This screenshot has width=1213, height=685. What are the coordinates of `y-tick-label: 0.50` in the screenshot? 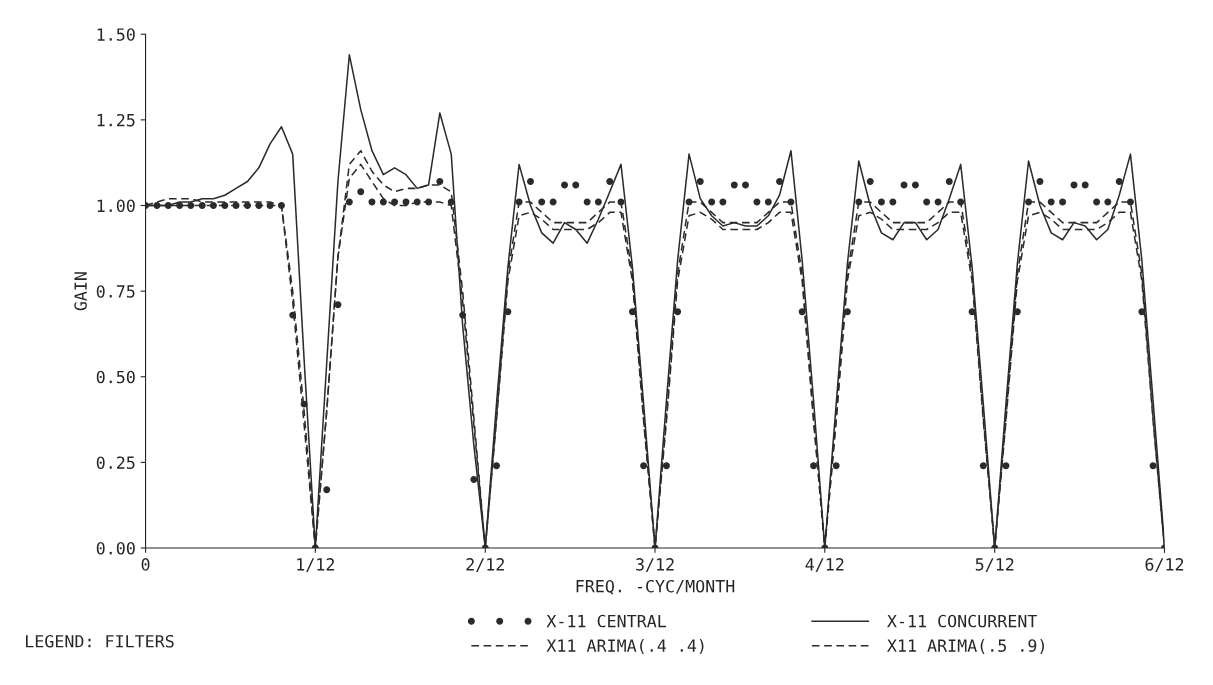 It's located at (115, 377).